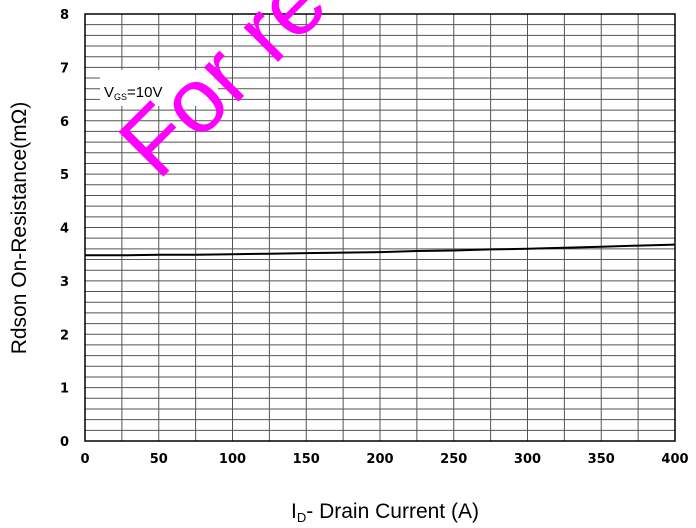 This screenshot has width=696, height=528. I want to click on x-tick-label: 400, so click(674, 459).